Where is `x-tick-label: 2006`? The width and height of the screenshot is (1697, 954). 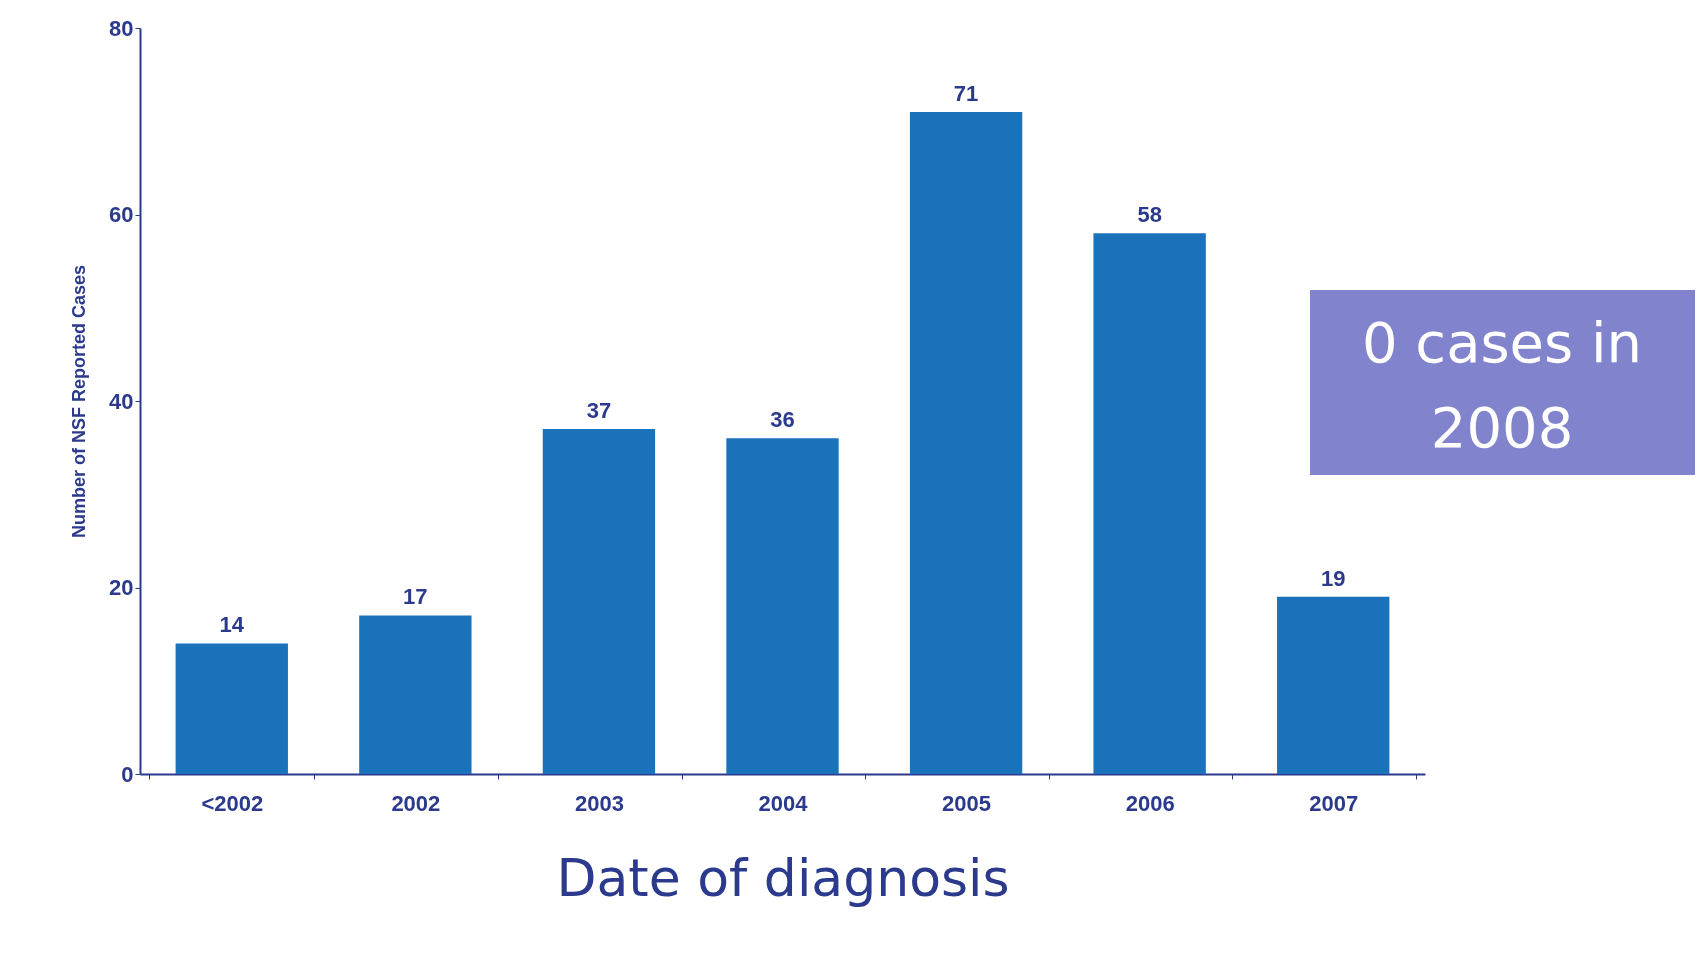 x-tick-label: 2006 is located at coordinates (1150, 803).